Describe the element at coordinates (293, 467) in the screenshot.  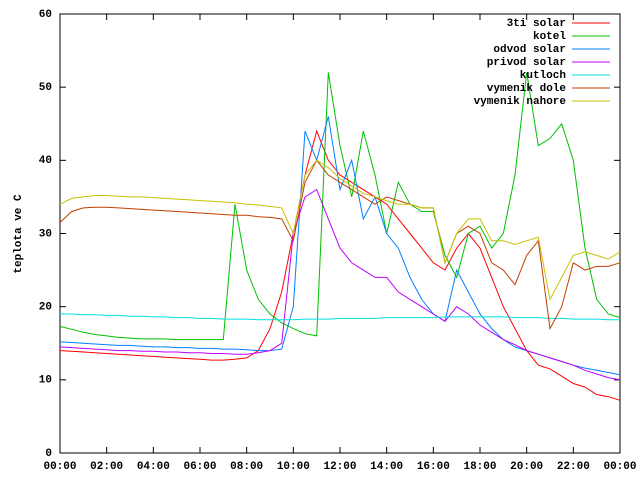
I see `x-tick-label: 10:00` at that location.